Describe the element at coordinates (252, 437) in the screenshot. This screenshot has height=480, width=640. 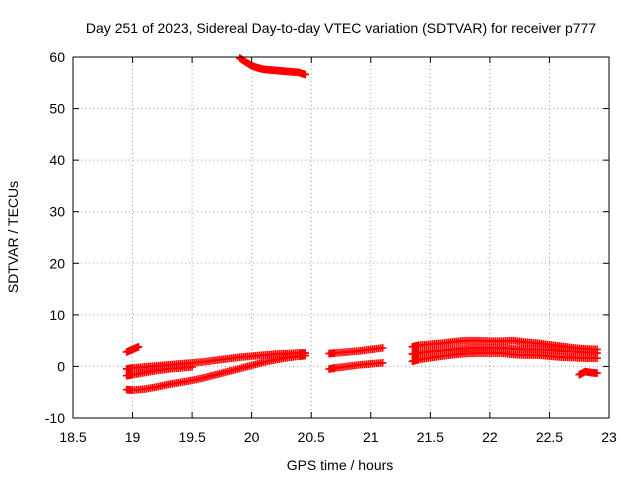
I see `x-tick-label: 20` at that location.